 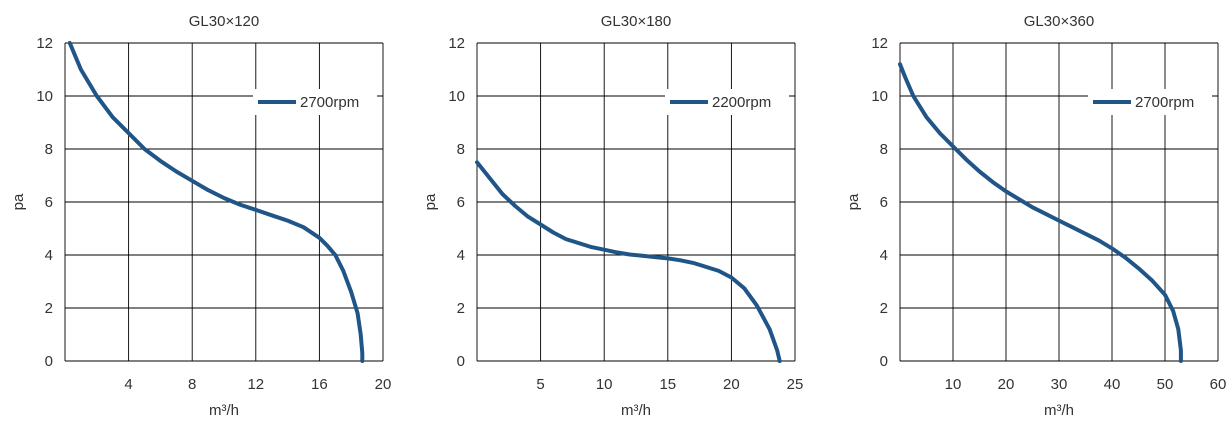 What do you see at coordinates (192, 384) in the screenshot?
I see `x-tick-label: 8` at bounding box center [192, 384].